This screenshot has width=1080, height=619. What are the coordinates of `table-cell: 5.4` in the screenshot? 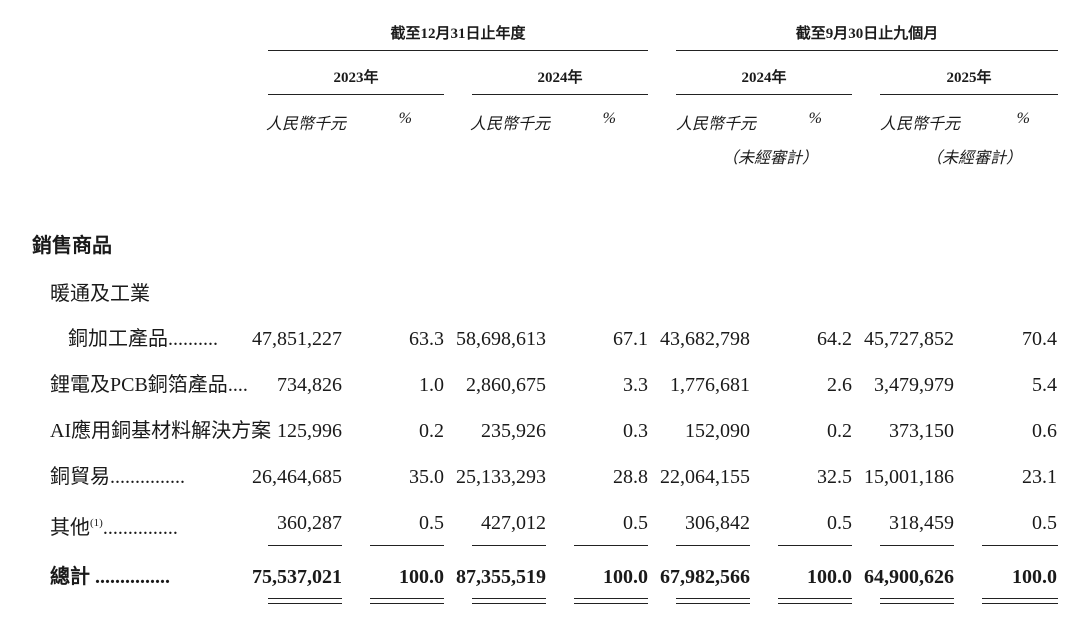 It's located at (1044, 385).